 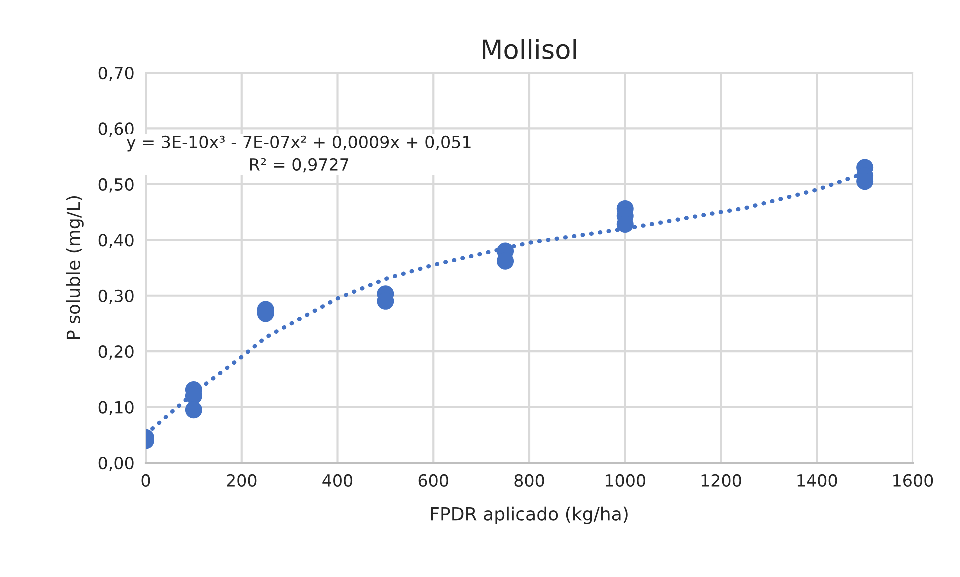 I want to click on chart-title: Mollisol, so click(x=529, y=49).